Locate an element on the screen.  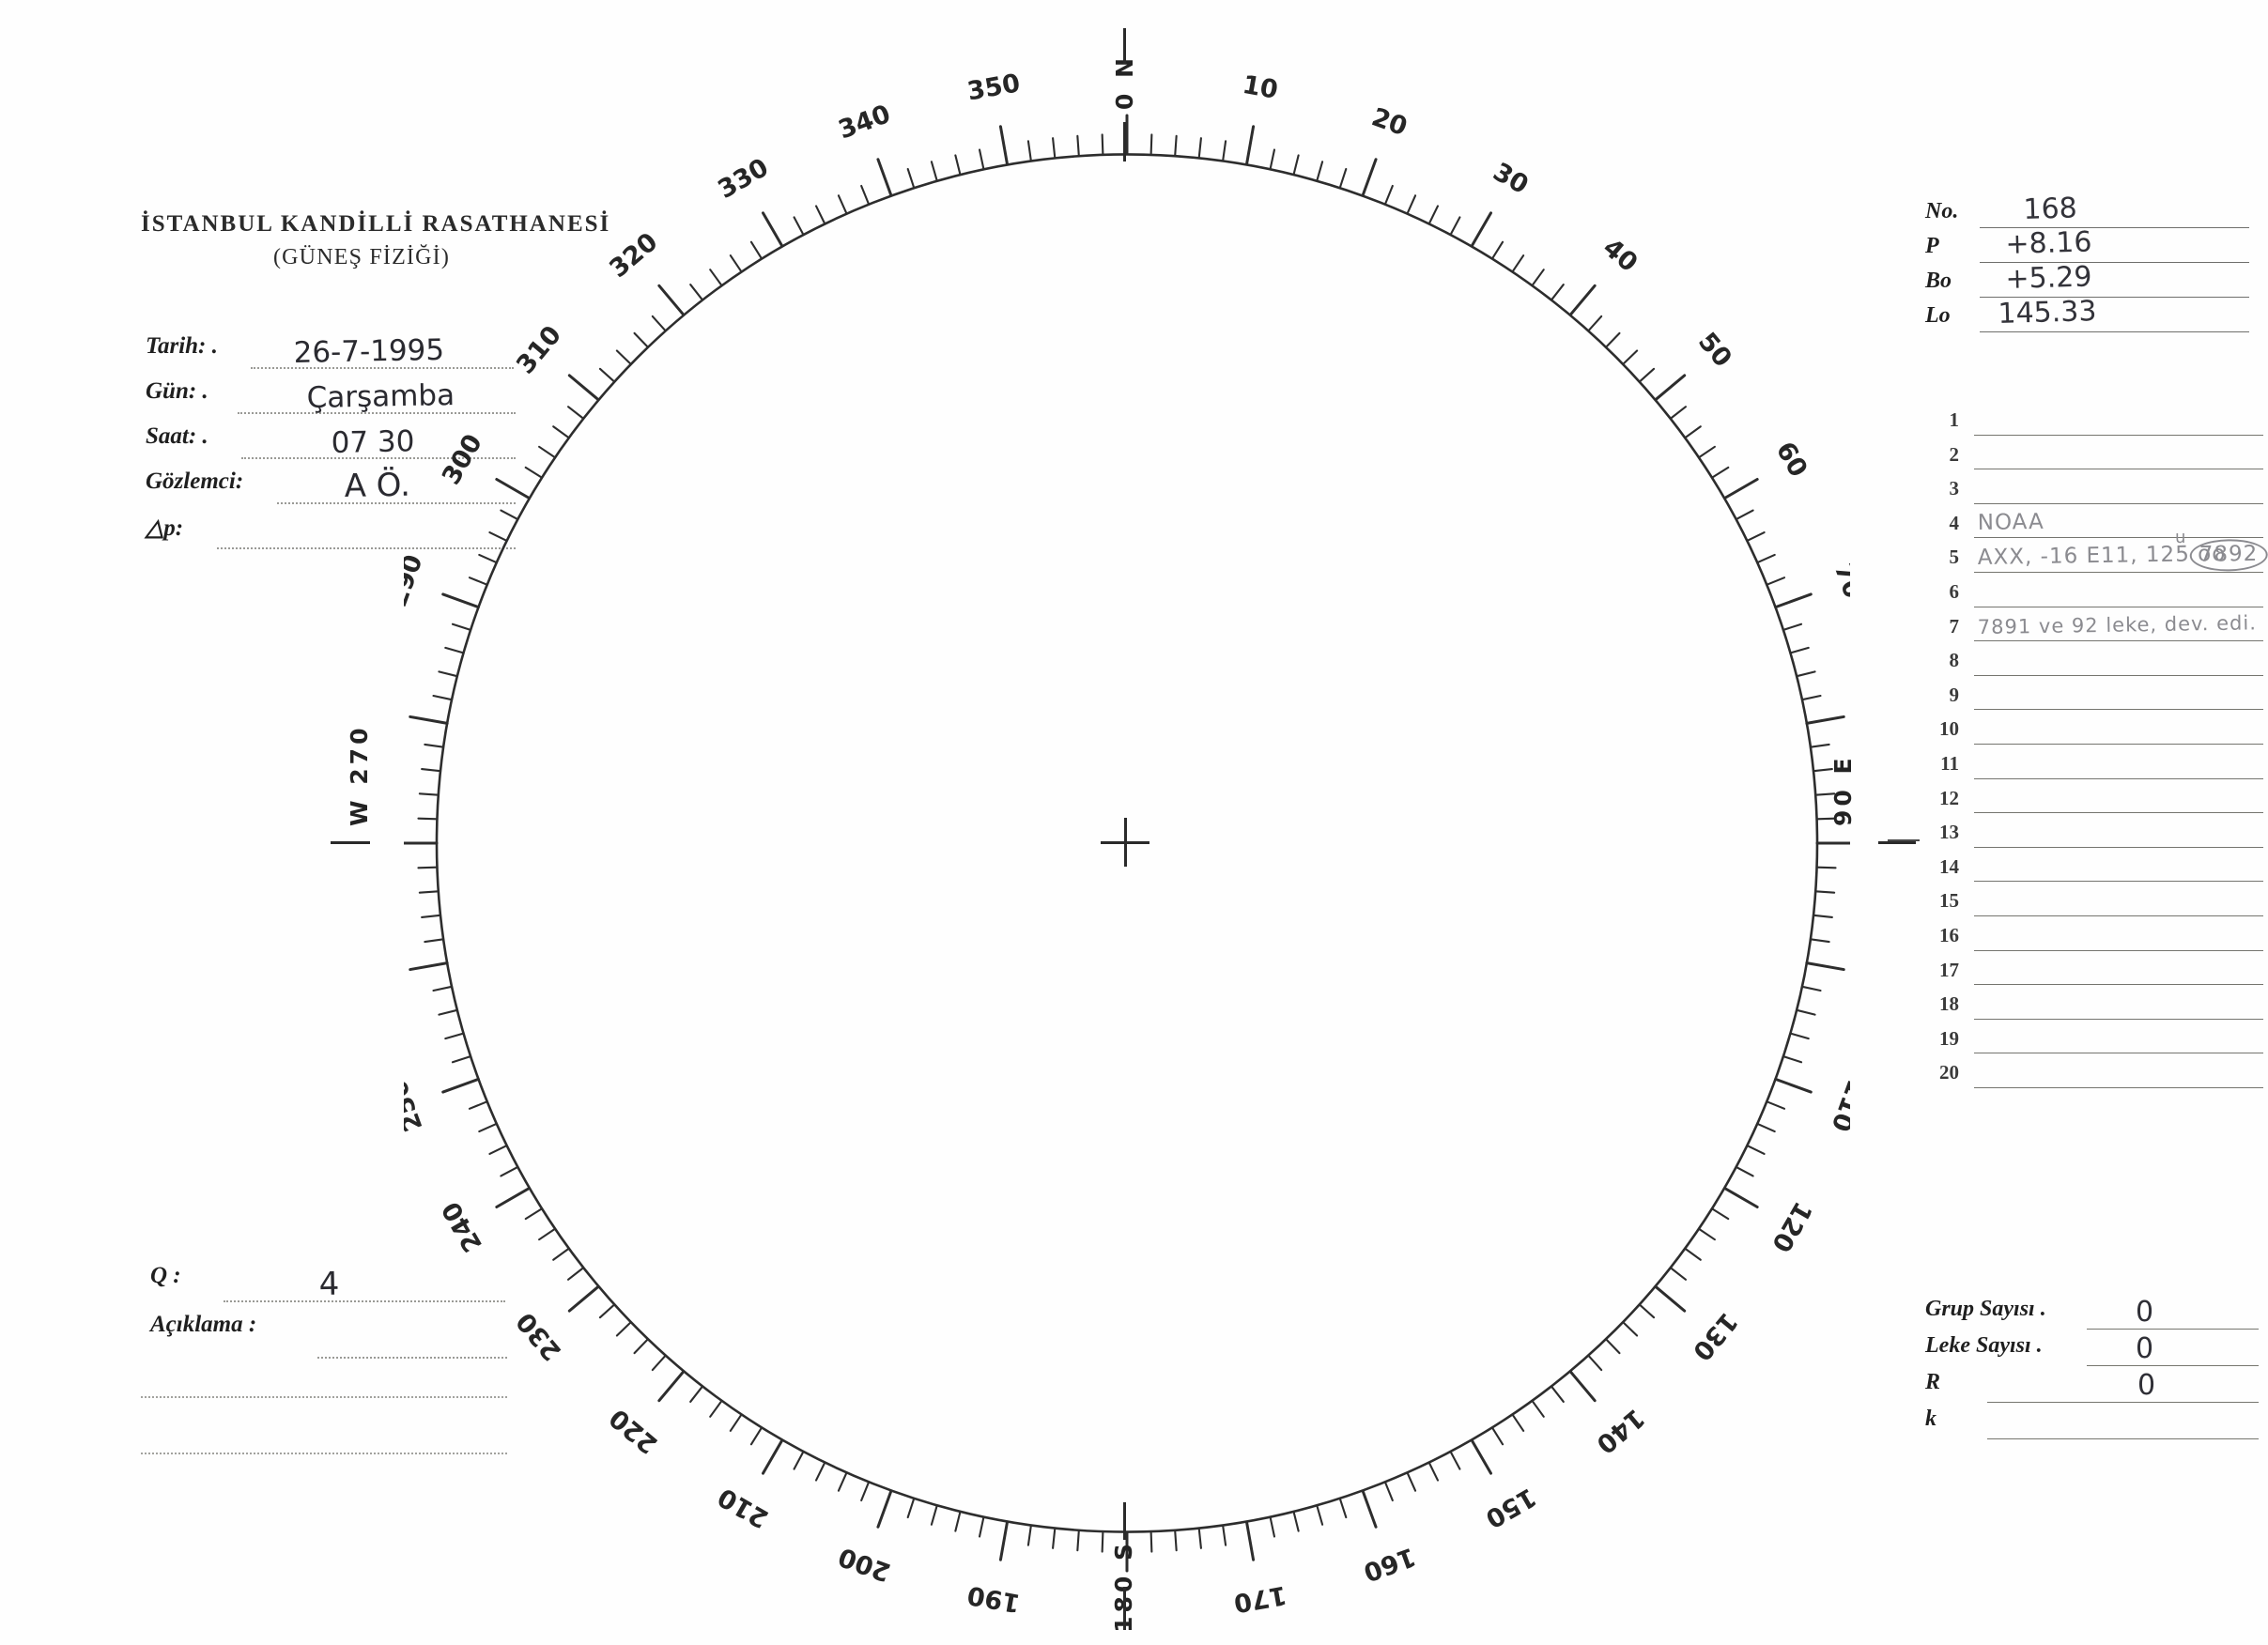
param-label-no: No. is located at coordinates (1942, 211).